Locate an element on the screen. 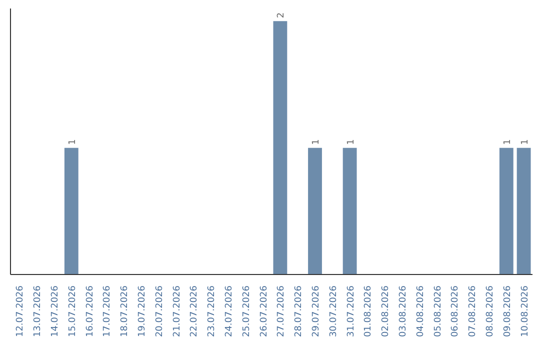  x-tick-label: 29.07.2026 is located at coordinates (317, 311).